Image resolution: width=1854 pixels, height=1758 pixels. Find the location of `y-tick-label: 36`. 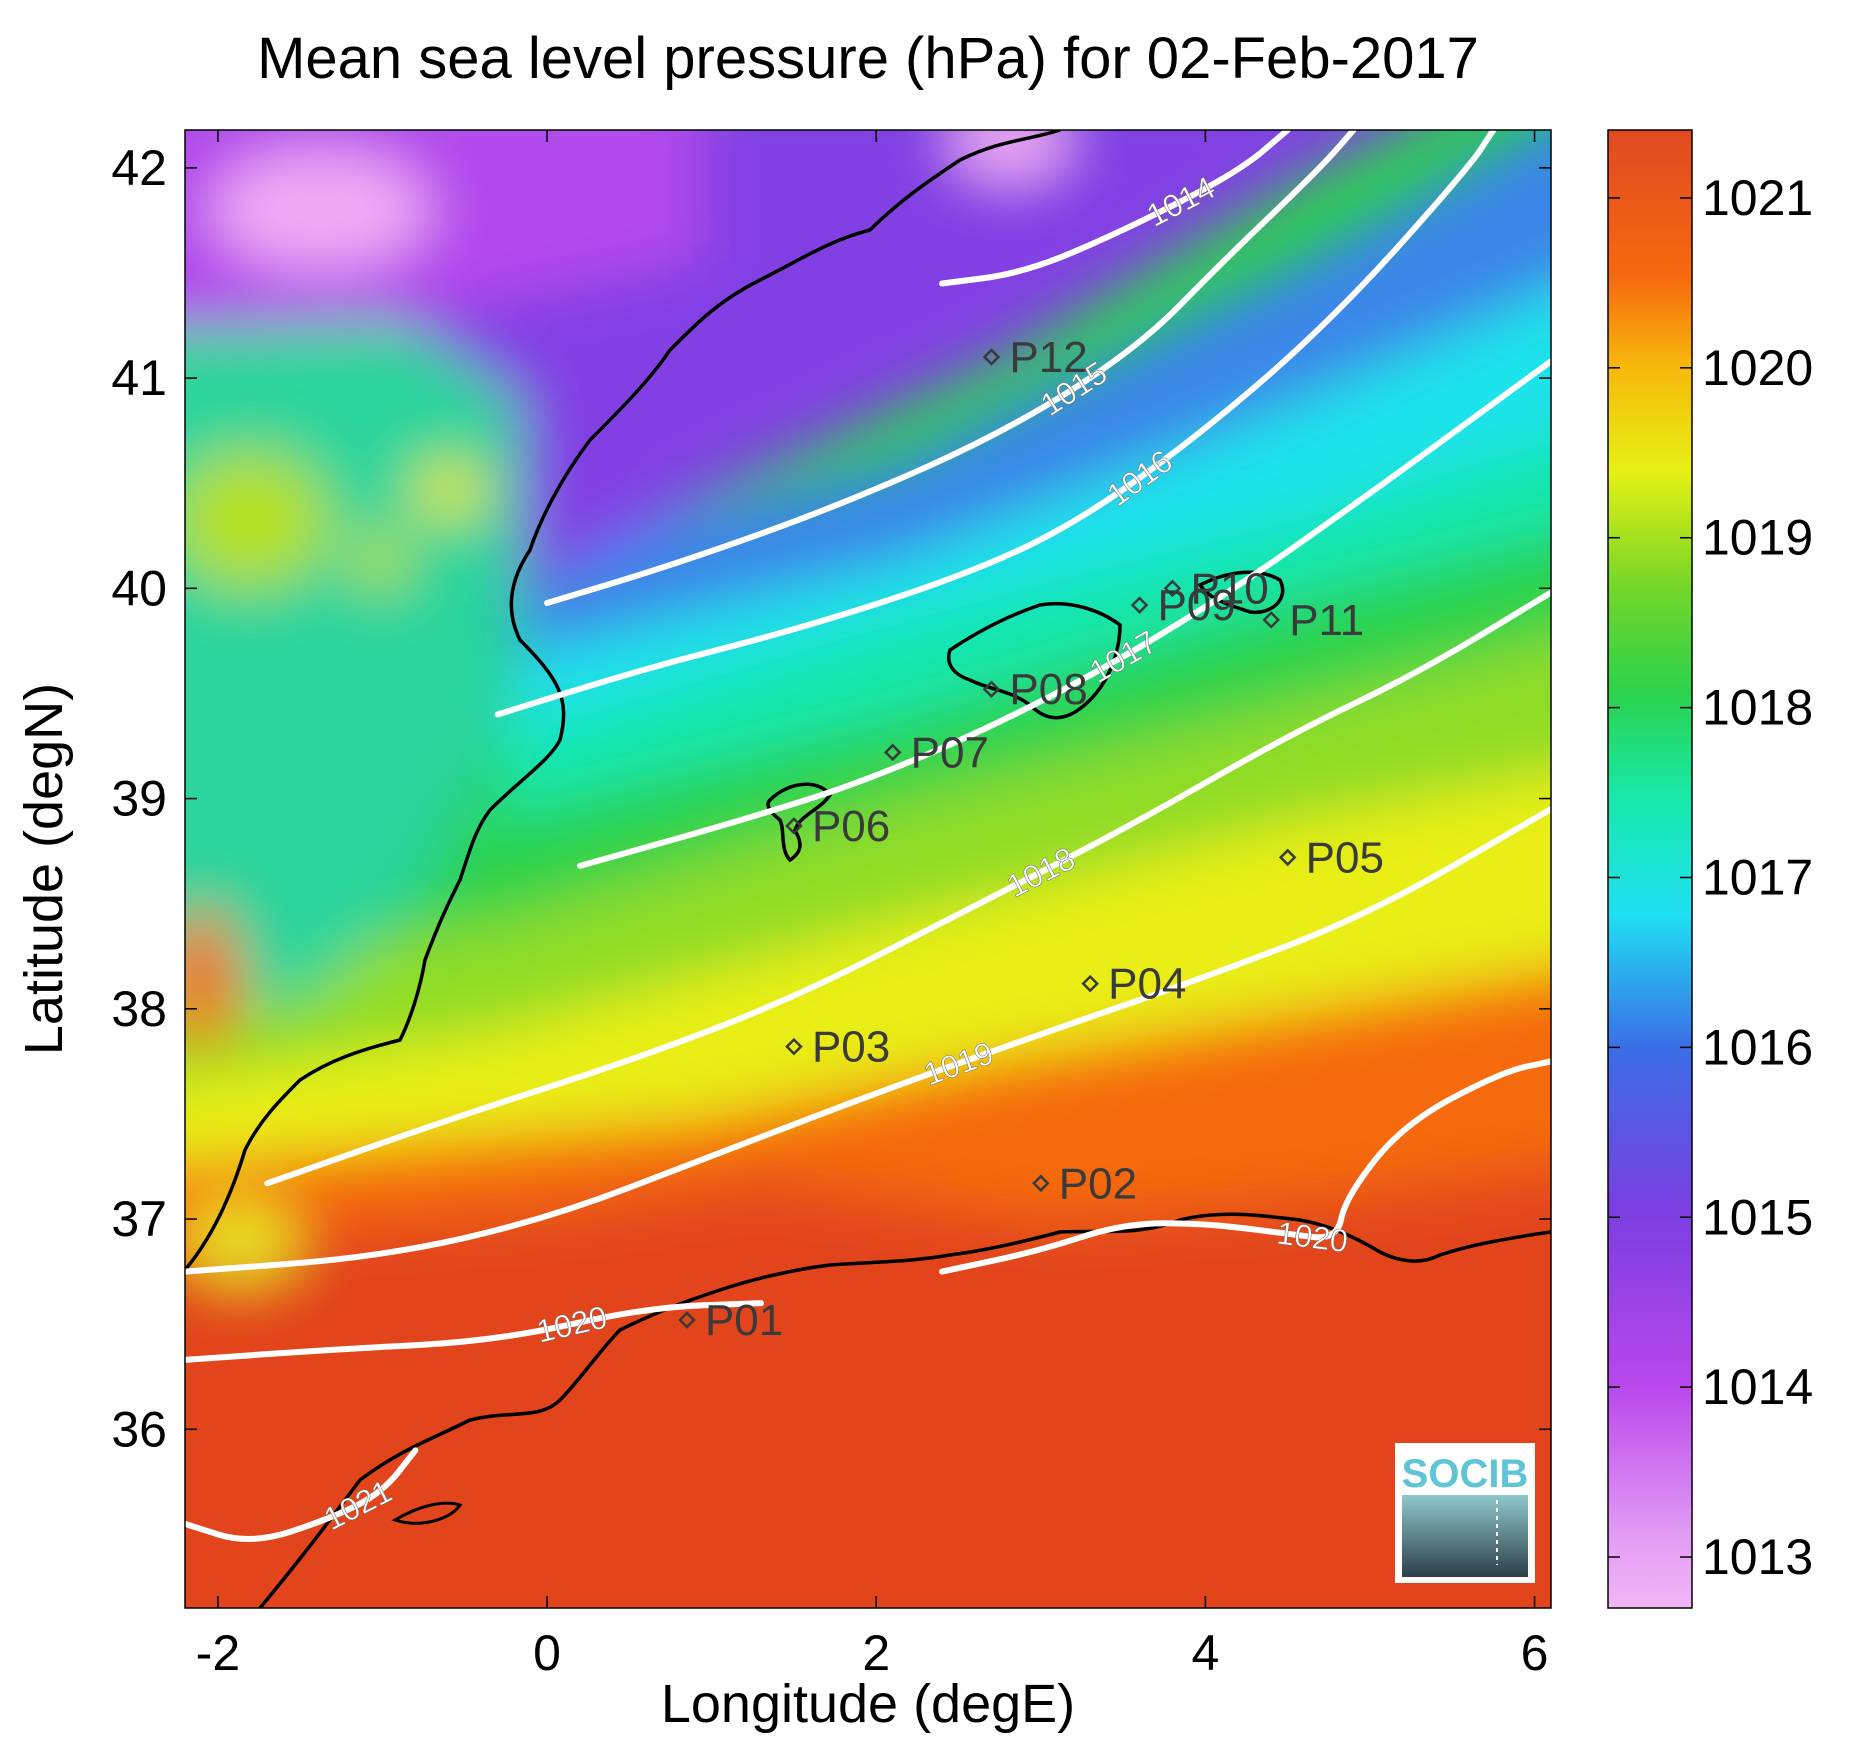

y-tick-label: 36 is located at coordinates (139, 1429).